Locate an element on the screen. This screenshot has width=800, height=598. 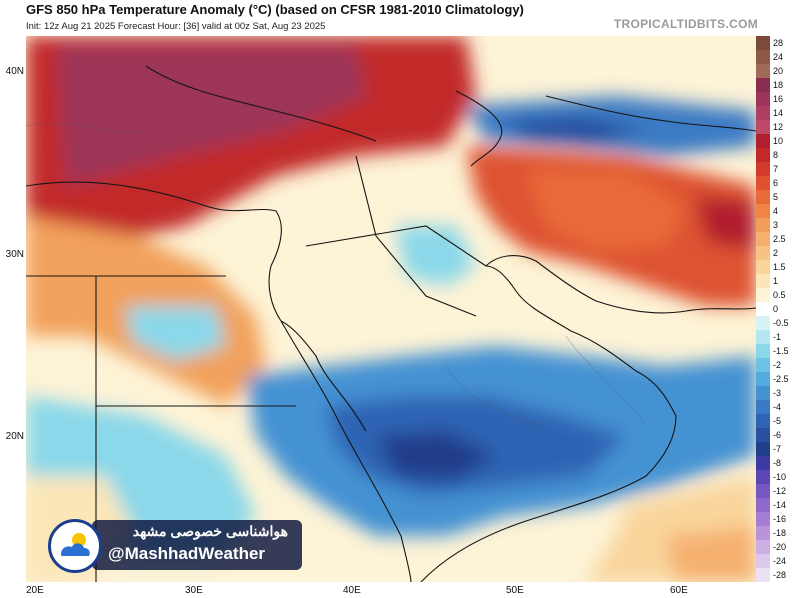
colorbar-step: 10 is located at coordinates (778, 141).